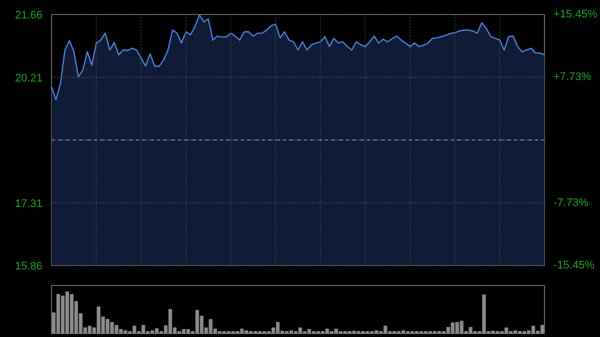 This screenshot has height=337, width=600. Describe the element at coordinates (573, 77) in the screenshot. I see `y2-tick-label: +7.73%` at that location.